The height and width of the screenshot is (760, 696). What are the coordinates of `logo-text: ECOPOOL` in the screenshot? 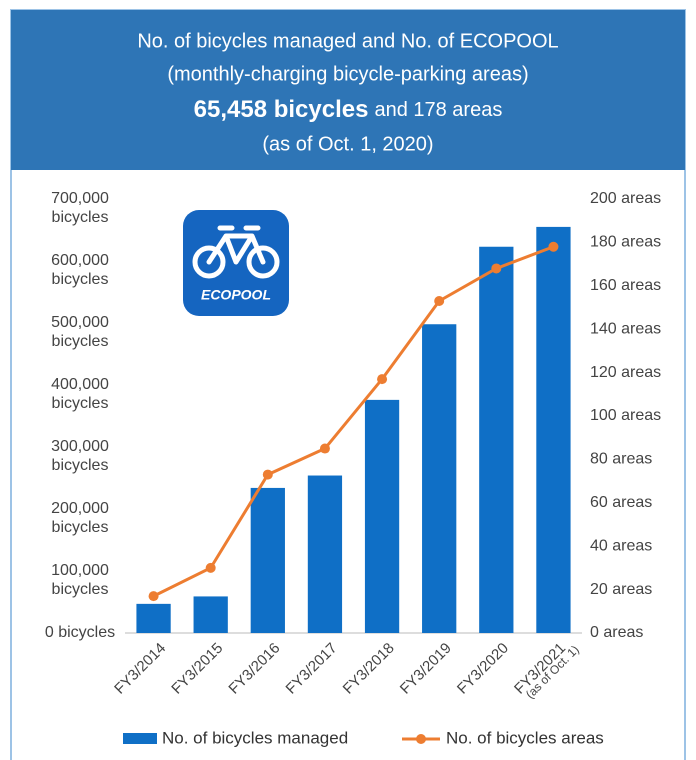 It's located at (236, 295).